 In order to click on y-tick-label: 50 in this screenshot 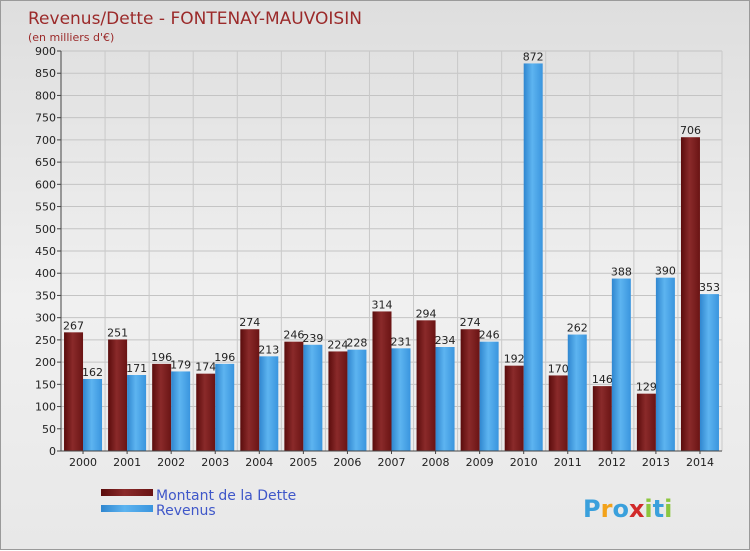, I will do `click(49, 429)`.